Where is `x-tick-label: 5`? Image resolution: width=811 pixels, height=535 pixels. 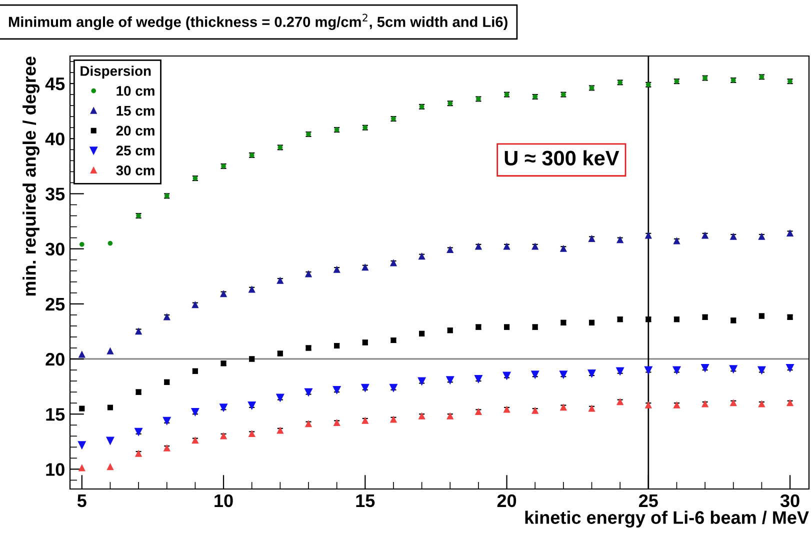 x-tick-label: 5 is located at coordinates (81, 501).